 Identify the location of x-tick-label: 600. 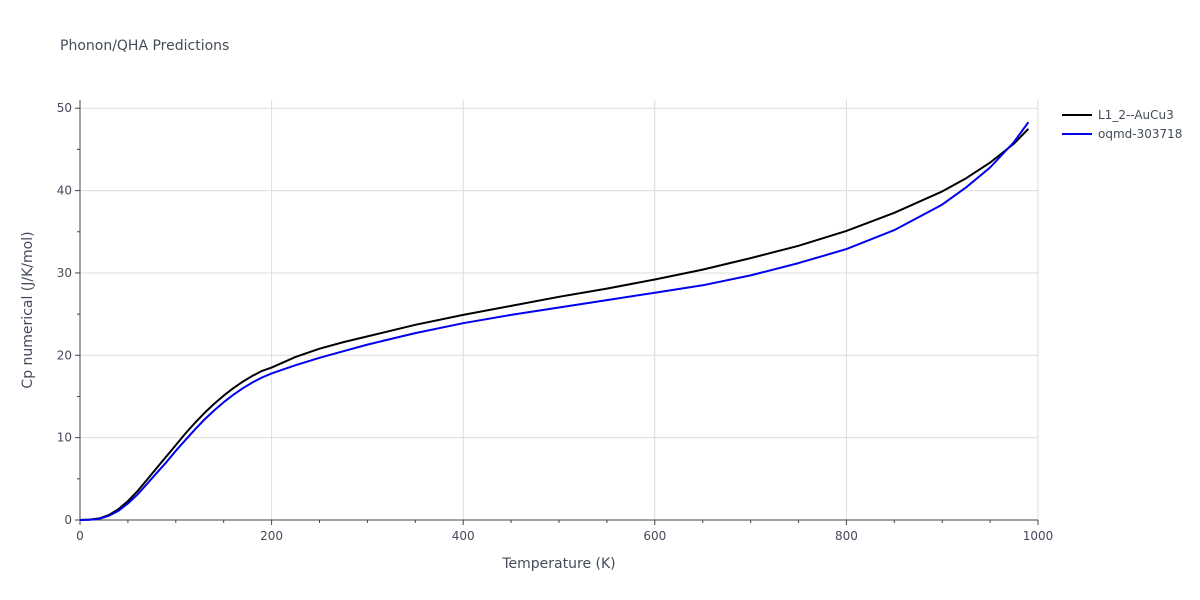
(654, 536).